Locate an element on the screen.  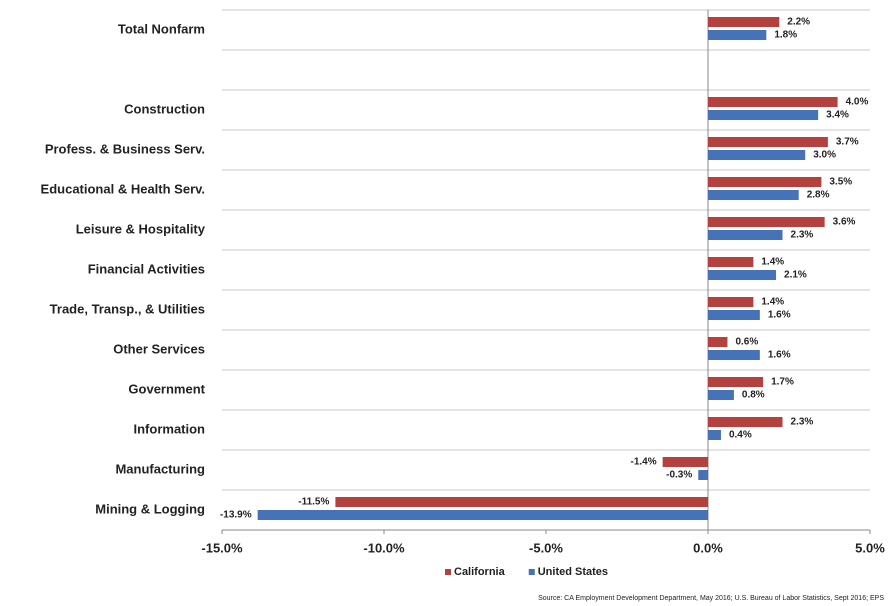
value-label: -0.3% is located at coordinates (679, 475).